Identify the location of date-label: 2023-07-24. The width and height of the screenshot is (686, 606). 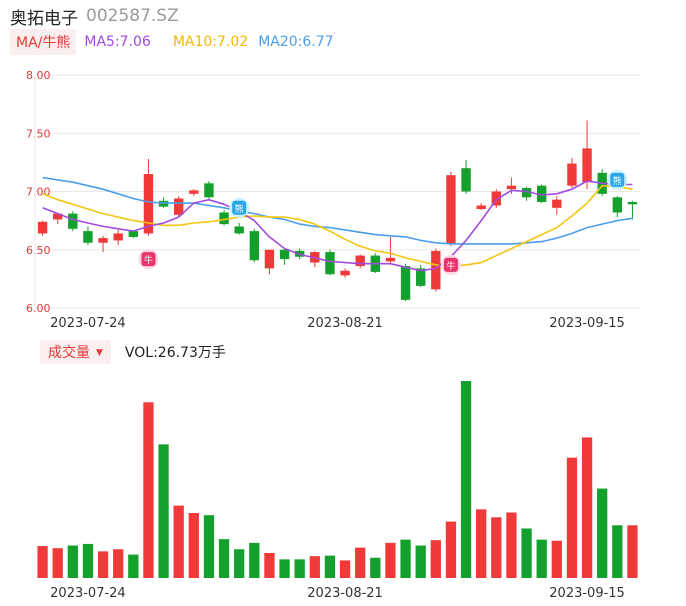
(88, 323).